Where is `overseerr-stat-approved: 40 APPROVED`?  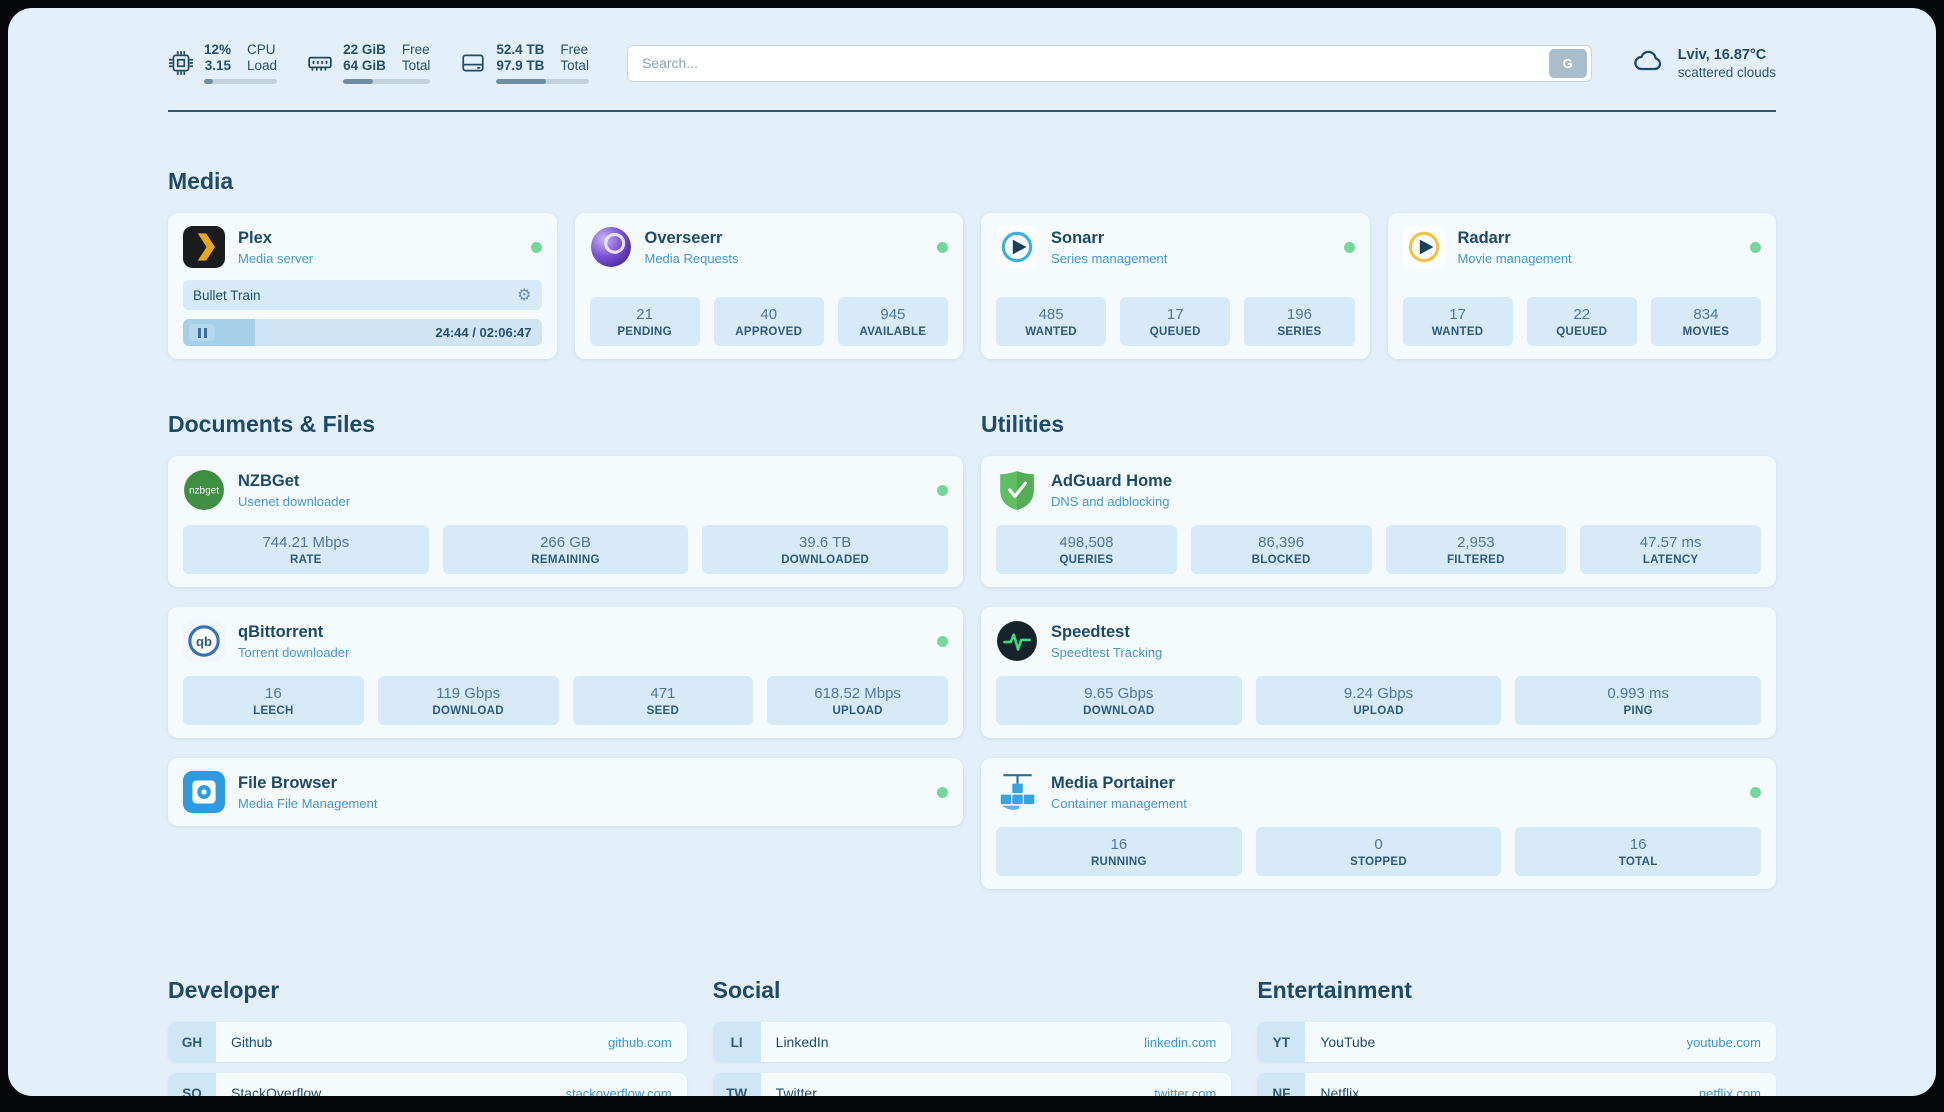 overseerr-stat-approved: 40 APPROVED is located at coordinates (768, 321).